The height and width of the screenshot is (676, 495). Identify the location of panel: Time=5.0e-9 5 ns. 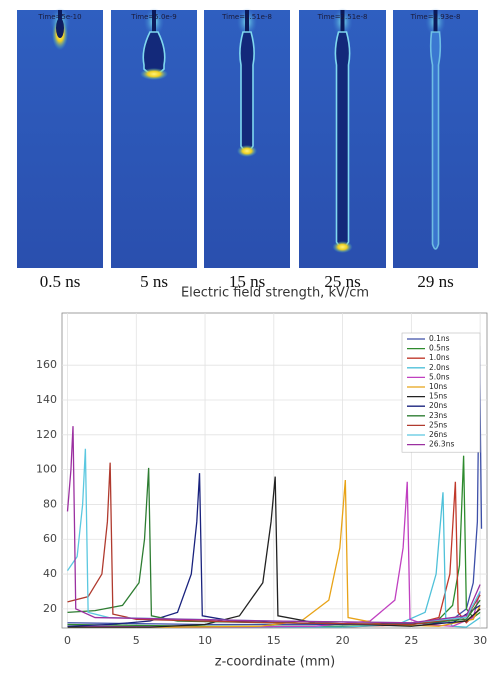
(154, 149).